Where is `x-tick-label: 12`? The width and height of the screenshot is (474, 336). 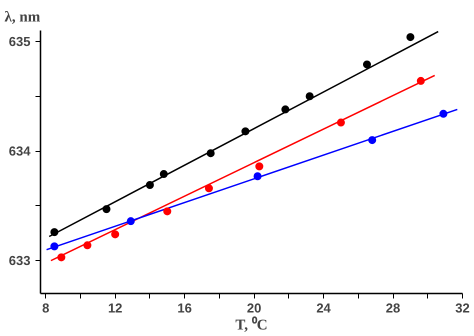 x-tick-label: 12 is located at coordinates (115, 308).